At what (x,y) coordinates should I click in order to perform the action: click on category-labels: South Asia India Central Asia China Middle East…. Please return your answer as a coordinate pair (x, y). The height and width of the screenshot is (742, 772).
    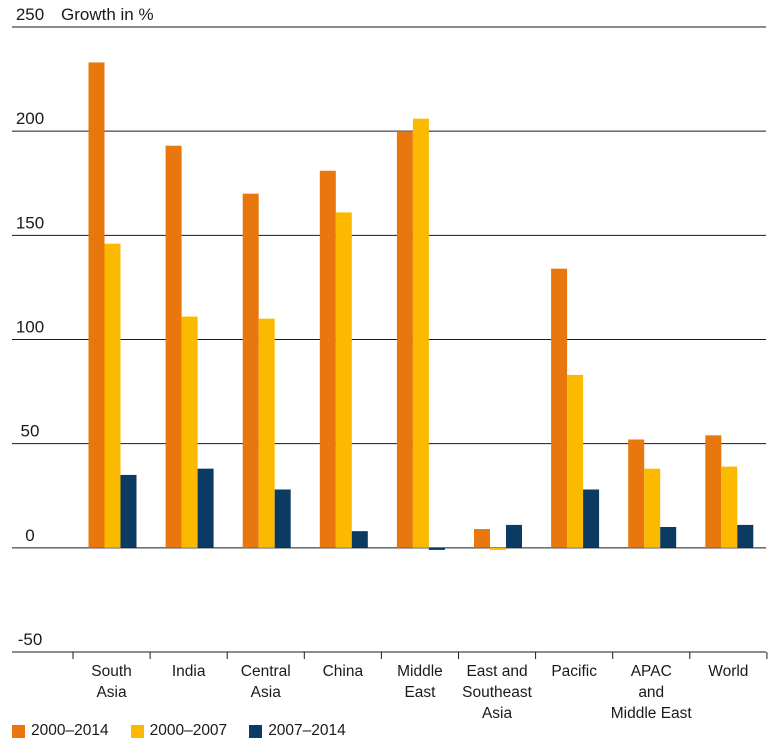
    Looking at the image, I should click on (419, 692).